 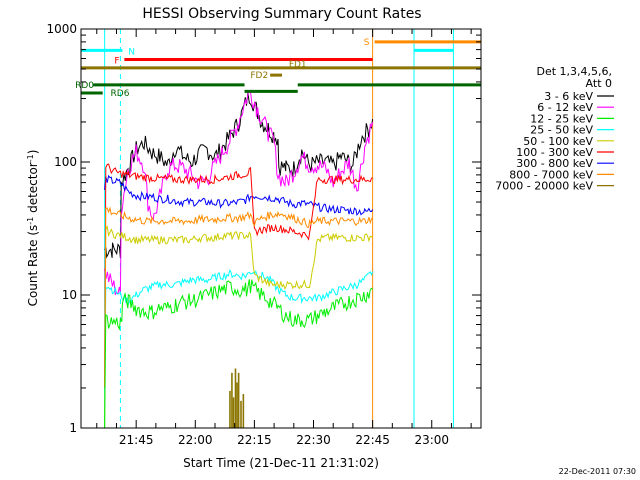 I want to click on y-tick-label-2: 100, so click(x=65, y=162).